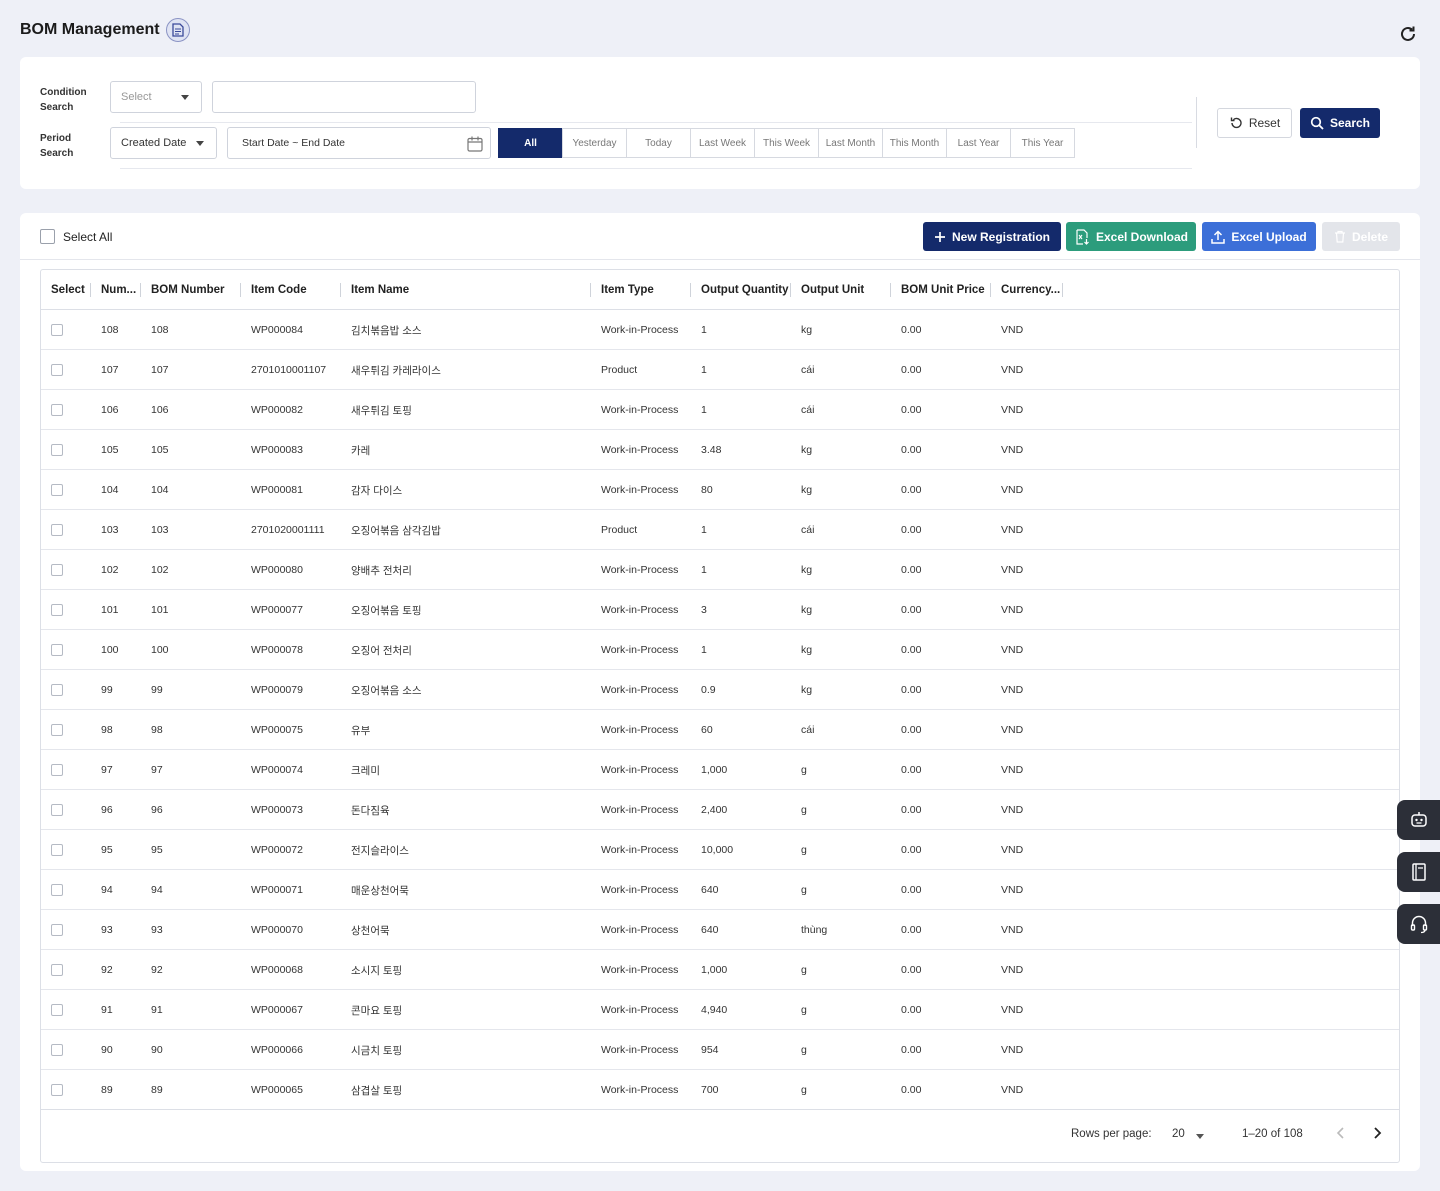 The image size is (1440, 1191). I want to click on output-unit-cell: g, so click(804, 1050).